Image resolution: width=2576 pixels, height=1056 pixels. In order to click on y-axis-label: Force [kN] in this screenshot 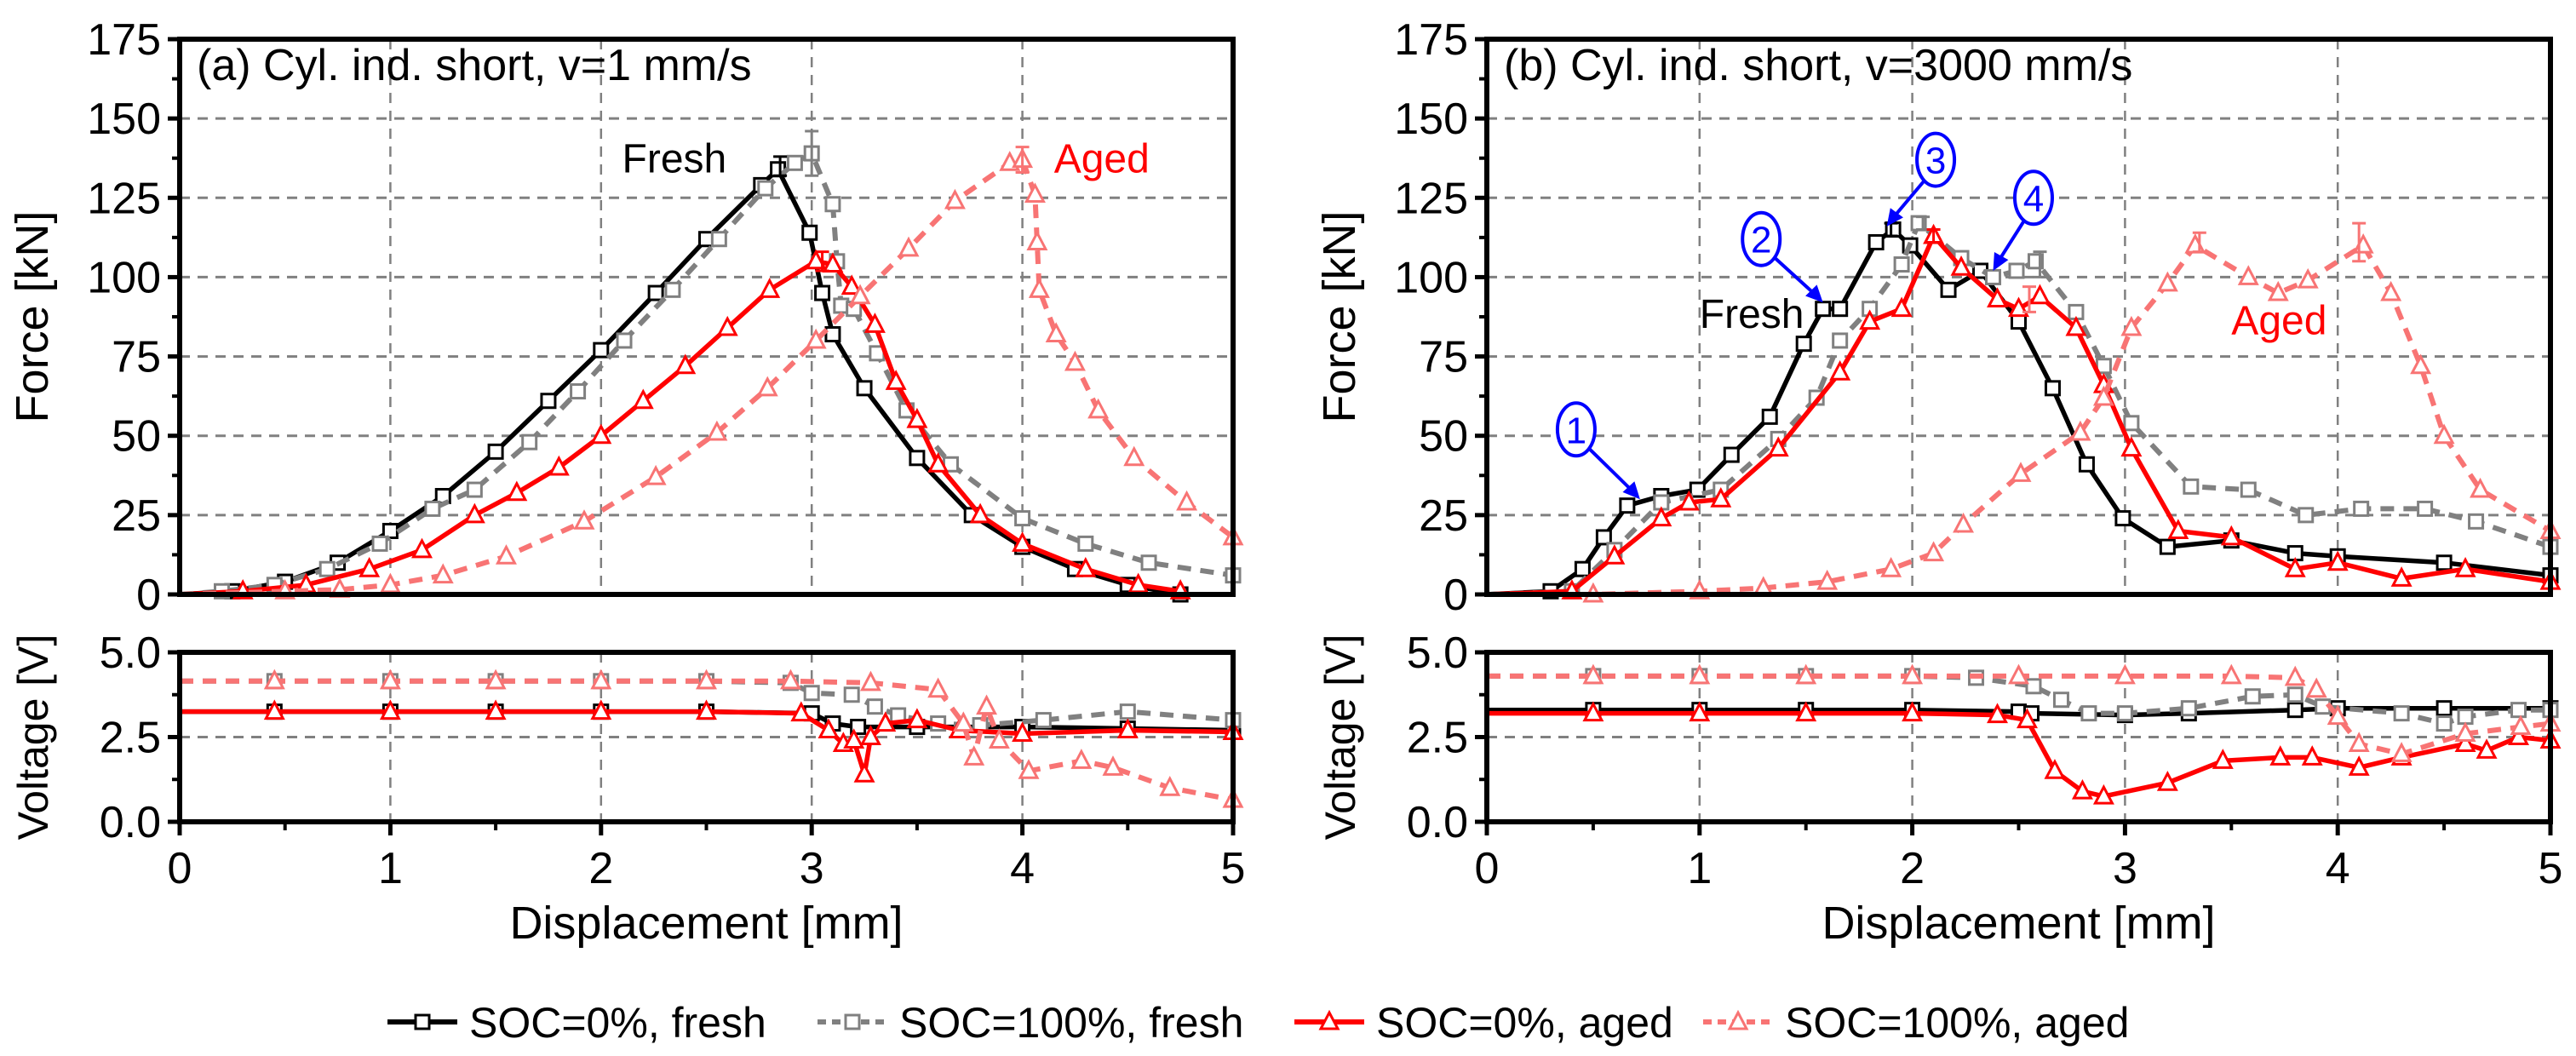, I will do `click(32, 316)`.